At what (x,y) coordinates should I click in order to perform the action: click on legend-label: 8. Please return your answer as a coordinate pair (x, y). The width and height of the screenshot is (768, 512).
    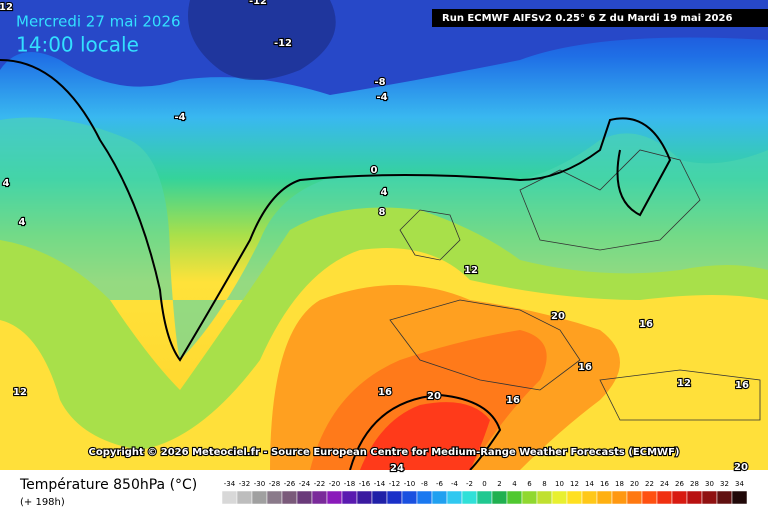
    Looking at the image, I should click on (544, 484).